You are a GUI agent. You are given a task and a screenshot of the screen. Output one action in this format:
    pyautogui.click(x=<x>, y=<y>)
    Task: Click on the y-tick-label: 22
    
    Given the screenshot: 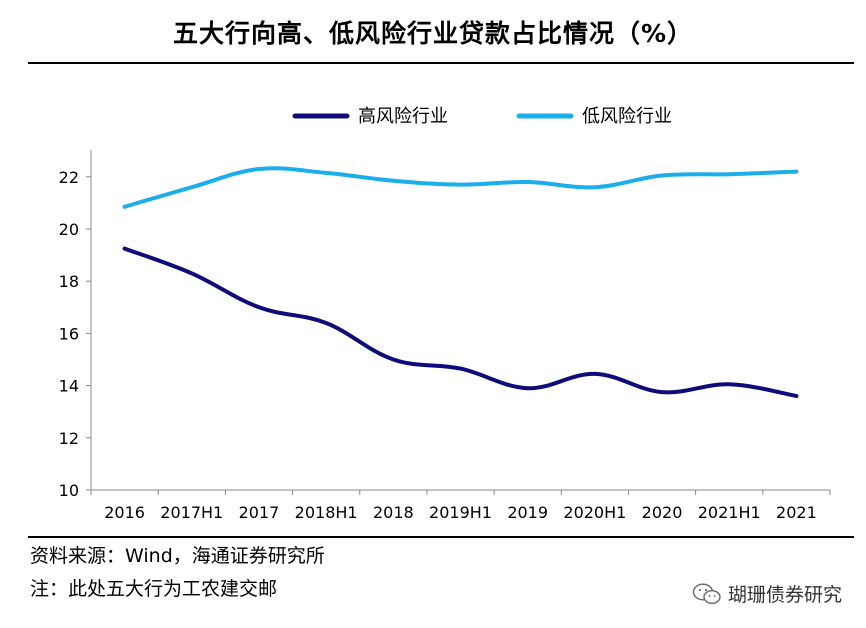 What is the action you would take?
    pyautogui.click(x=69, y=177)
    